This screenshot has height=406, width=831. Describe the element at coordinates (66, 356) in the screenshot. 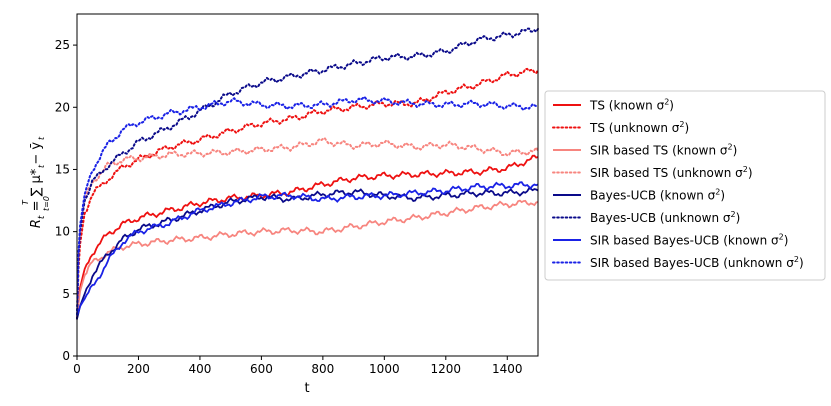

I see `y-tick-label: 0` at that location.